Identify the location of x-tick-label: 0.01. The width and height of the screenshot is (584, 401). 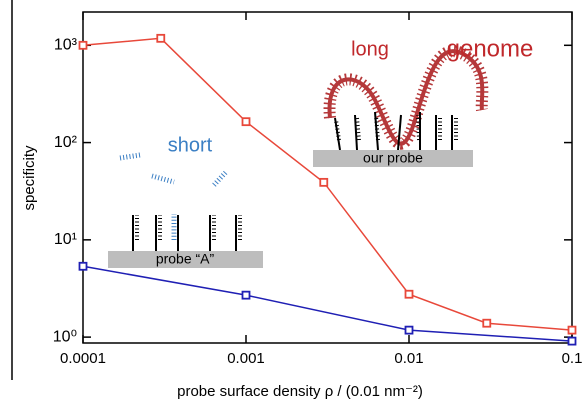
(408, 358).